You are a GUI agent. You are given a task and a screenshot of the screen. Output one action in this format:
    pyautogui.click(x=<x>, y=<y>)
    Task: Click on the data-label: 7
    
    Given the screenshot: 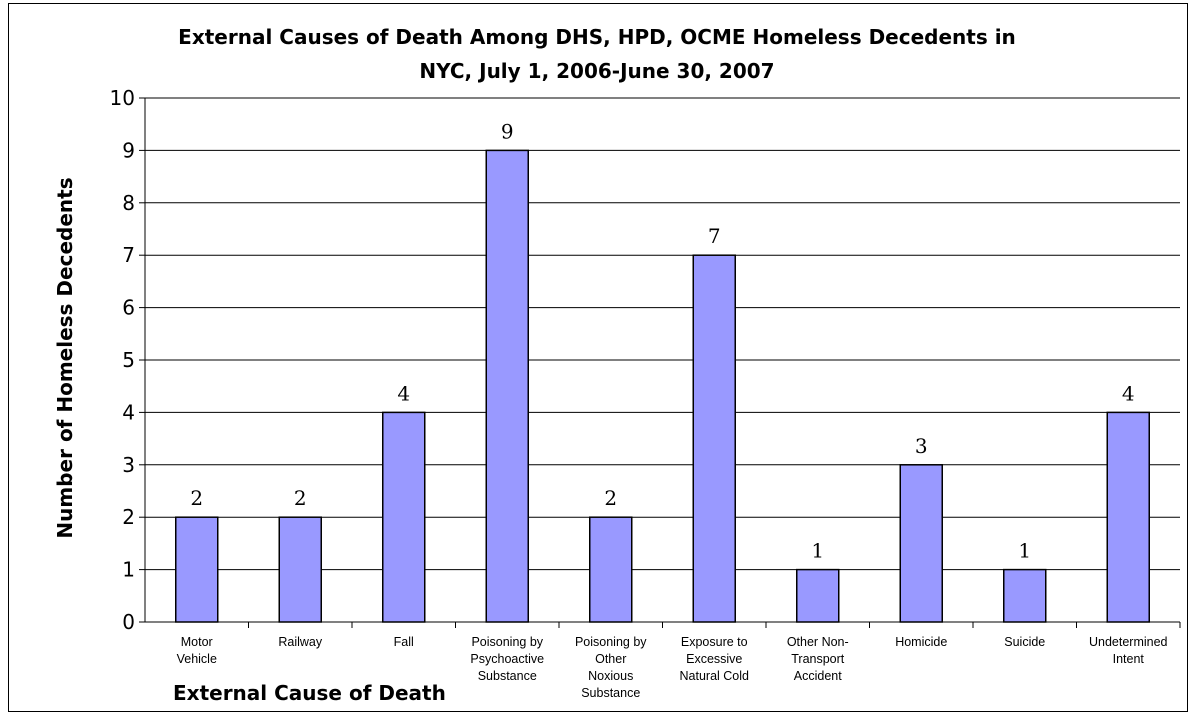 What is the action you would take?
    pyautogui.click(x=714, y=236)
    